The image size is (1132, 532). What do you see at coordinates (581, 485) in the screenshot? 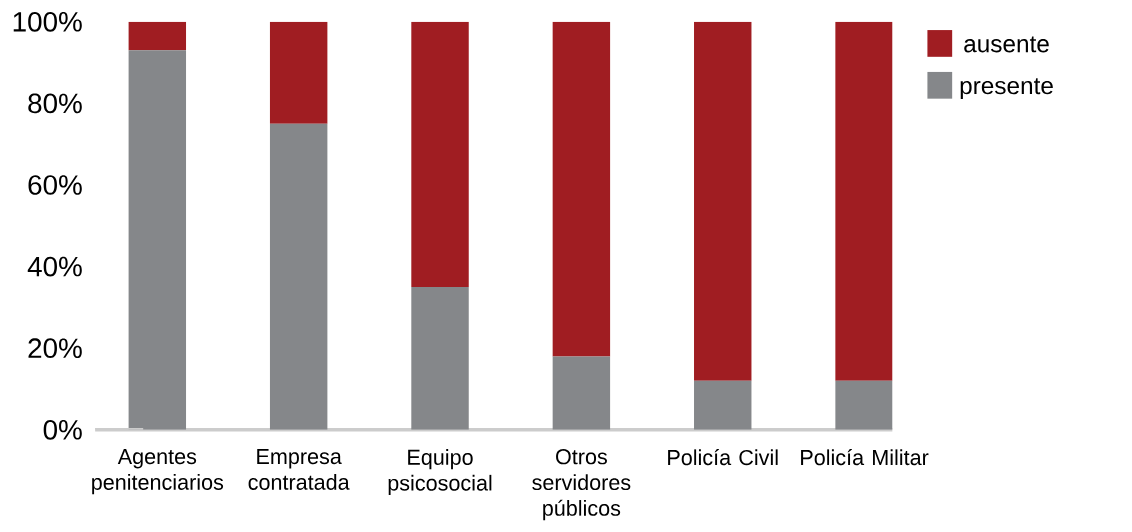
I see `x-tick-label: Otros servidores públicos` at bounding box center [581, 485].